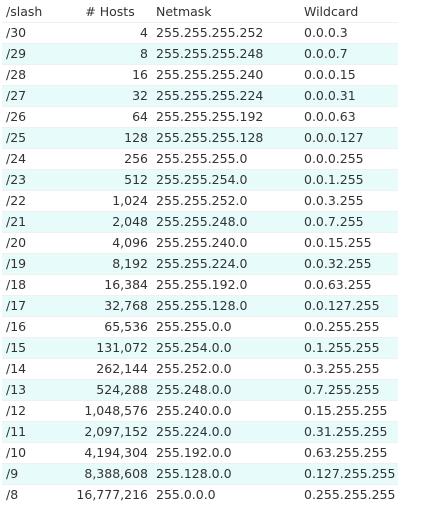 This screenshot has width=430, height=505. I want to click on cell-netmask: 255.128.0.0, so click(226, 474).